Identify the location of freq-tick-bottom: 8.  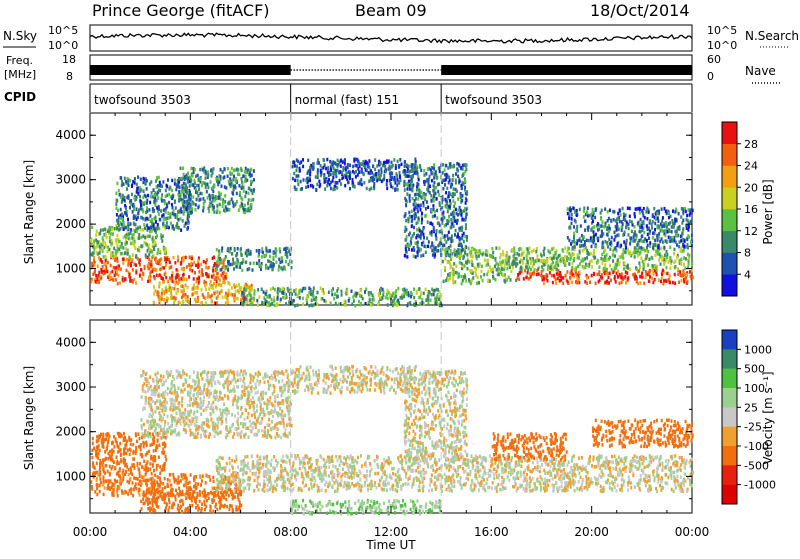
(69, 76).